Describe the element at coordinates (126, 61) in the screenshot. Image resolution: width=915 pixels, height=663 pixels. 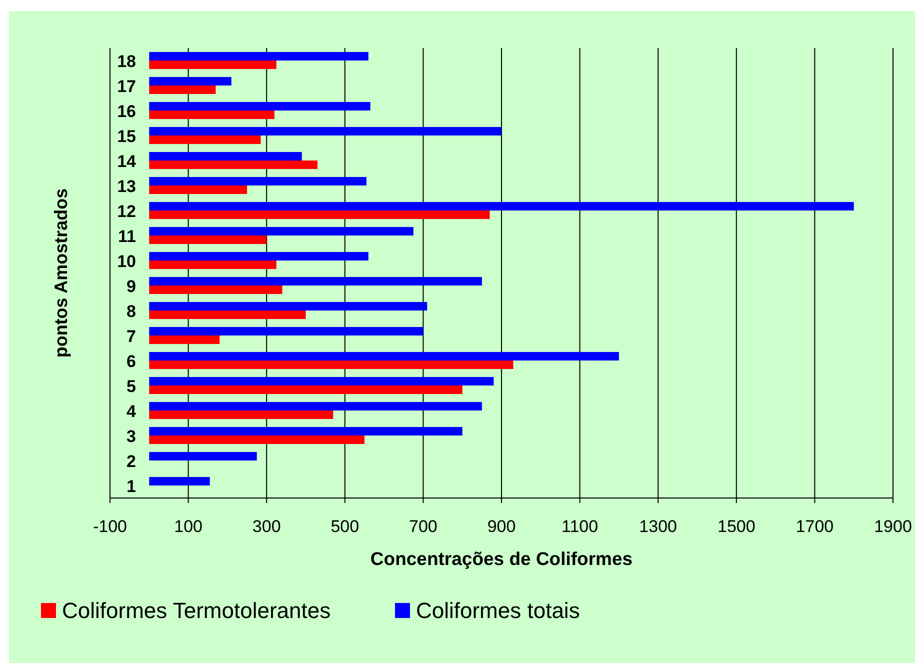
I see `y-tick-label: 18` at that location.